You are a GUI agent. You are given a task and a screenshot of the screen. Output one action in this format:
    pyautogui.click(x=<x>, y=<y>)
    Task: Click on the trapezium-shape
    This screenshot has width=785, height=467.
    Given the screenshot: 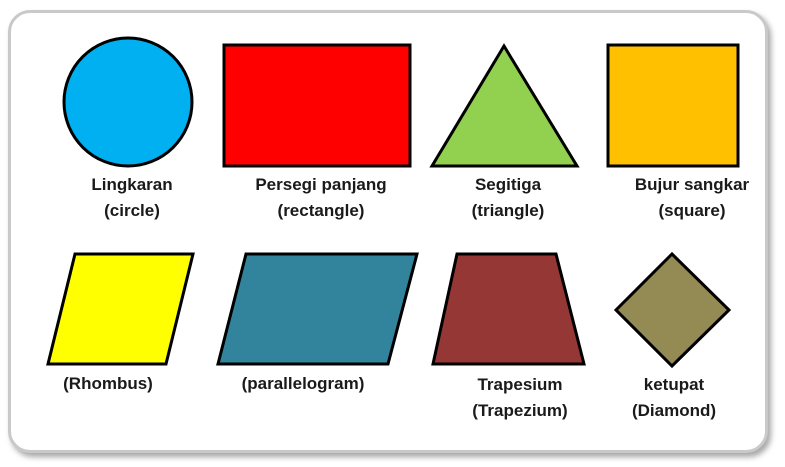 What is the action you would take?
    pyautogui.click(x=508, y=309)
    